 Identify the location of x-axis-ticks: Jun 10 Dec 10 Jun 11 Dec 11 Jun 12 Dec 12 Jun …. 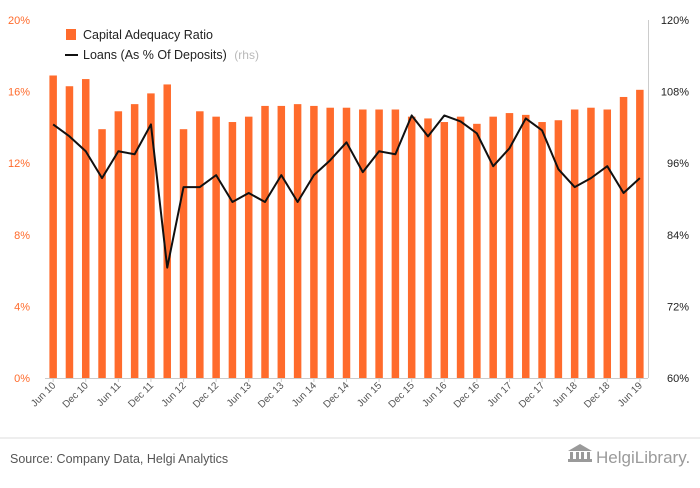
(337, 394).